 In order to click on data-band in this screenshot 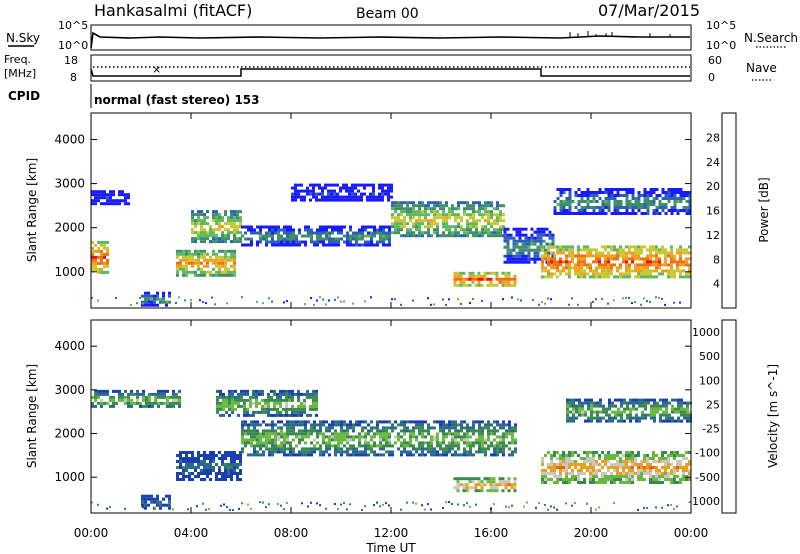, I will do `click(342, 192)`.